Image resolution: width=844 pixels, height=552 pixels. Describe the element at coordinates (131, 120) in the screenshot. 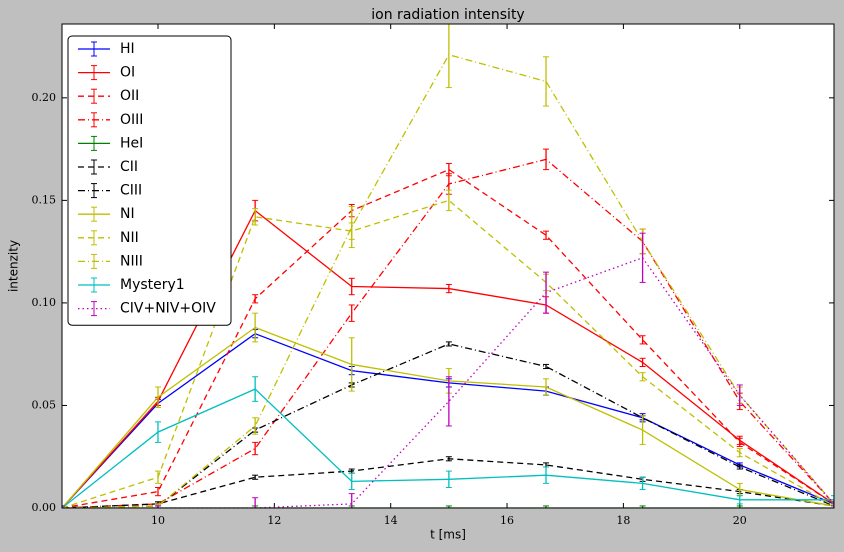

I see `legend-label: OIII` at that location.